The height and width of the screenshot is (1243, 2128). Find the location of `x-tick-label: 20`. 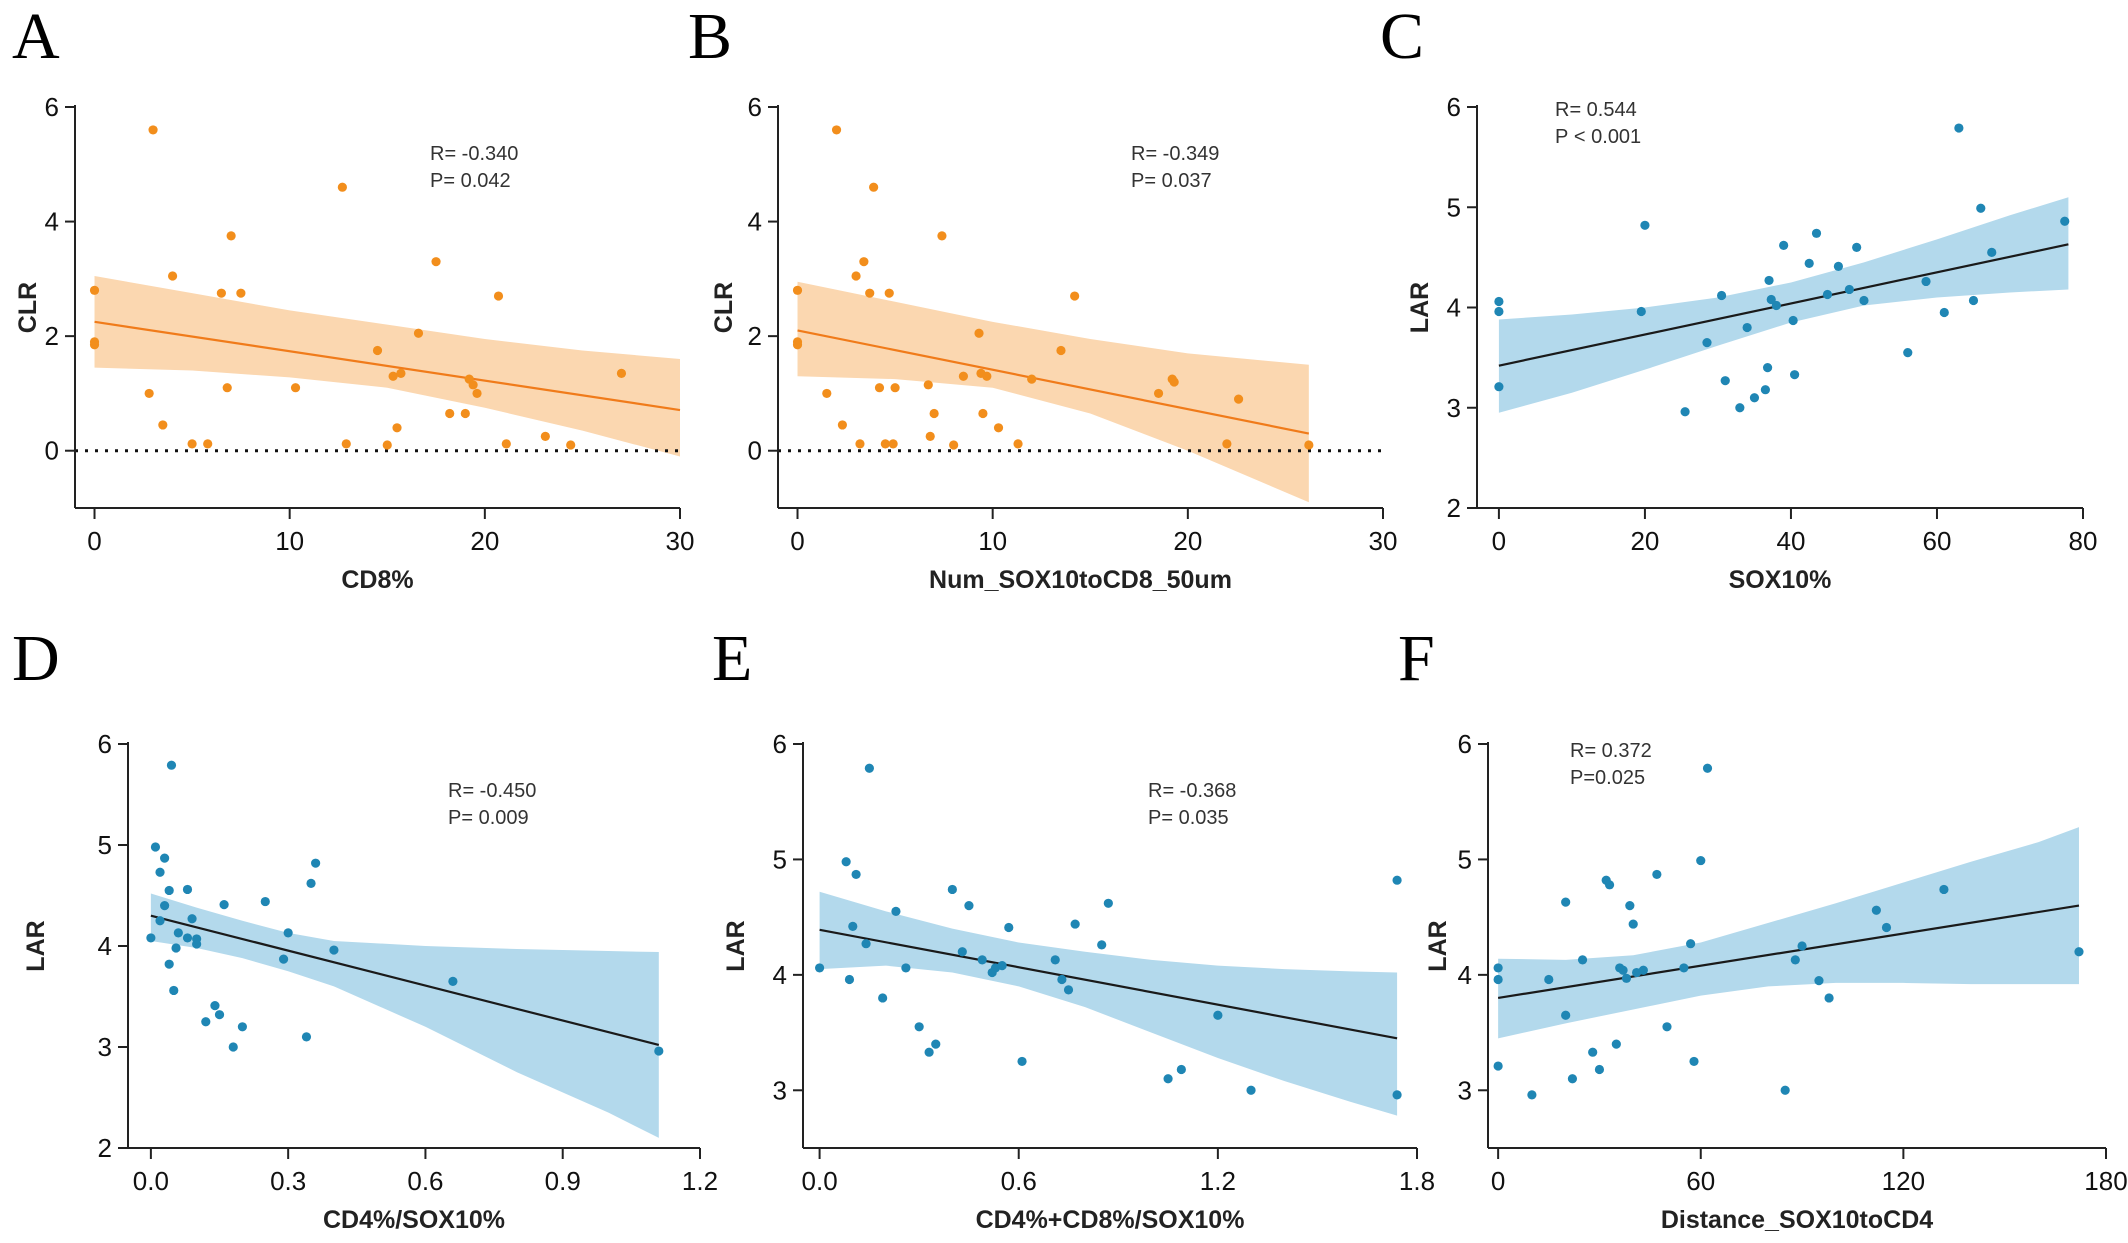

x-tick-label: 20 is located at coordinates (484, 541).